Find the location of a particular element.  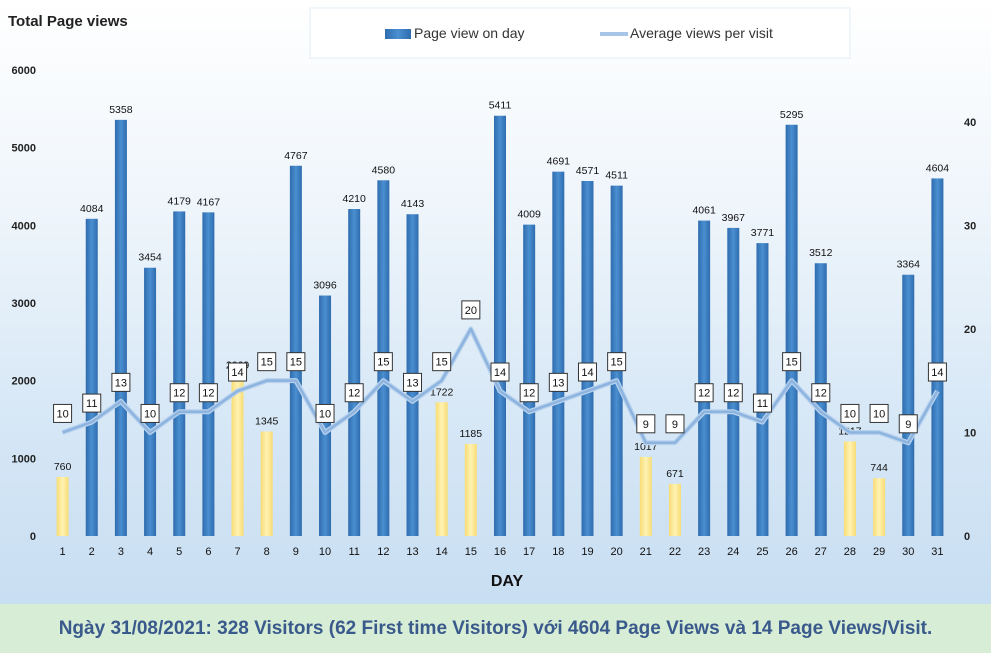

y-tick-label: 0 is located at coordinates (33, 537).